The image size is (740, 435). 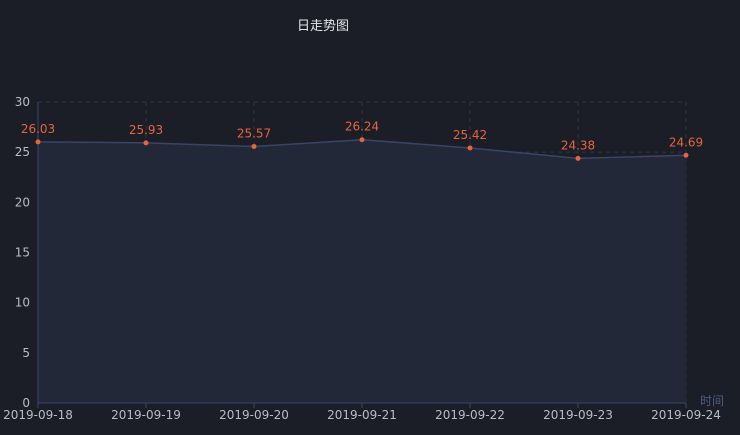 What do you see at coordinates (686, 142) in the screenshot?
I see `data-label: 24.69` at bounding box center [686, 142].